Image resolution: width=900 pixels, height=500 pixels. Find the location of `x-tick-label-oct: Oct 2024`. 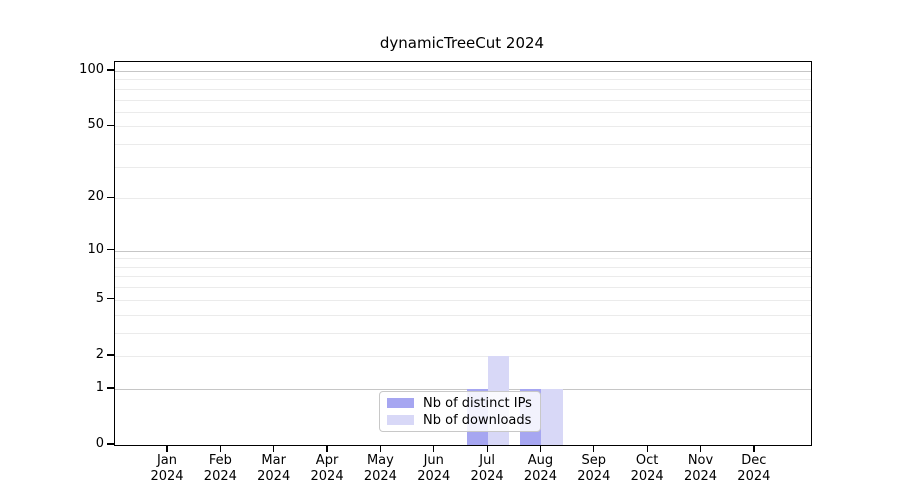

x-tick-label-oct: Oct 2024 is located at coordinates (647, 468).